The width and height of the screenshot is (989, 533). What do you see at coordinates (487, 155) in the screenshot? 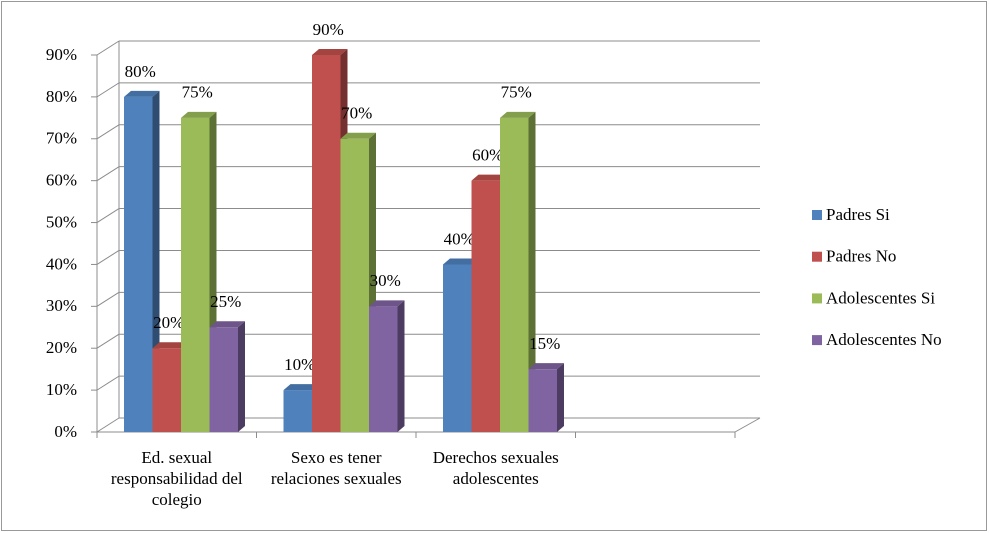
I see `data-label: 60%` at bounding box center [487, 155].